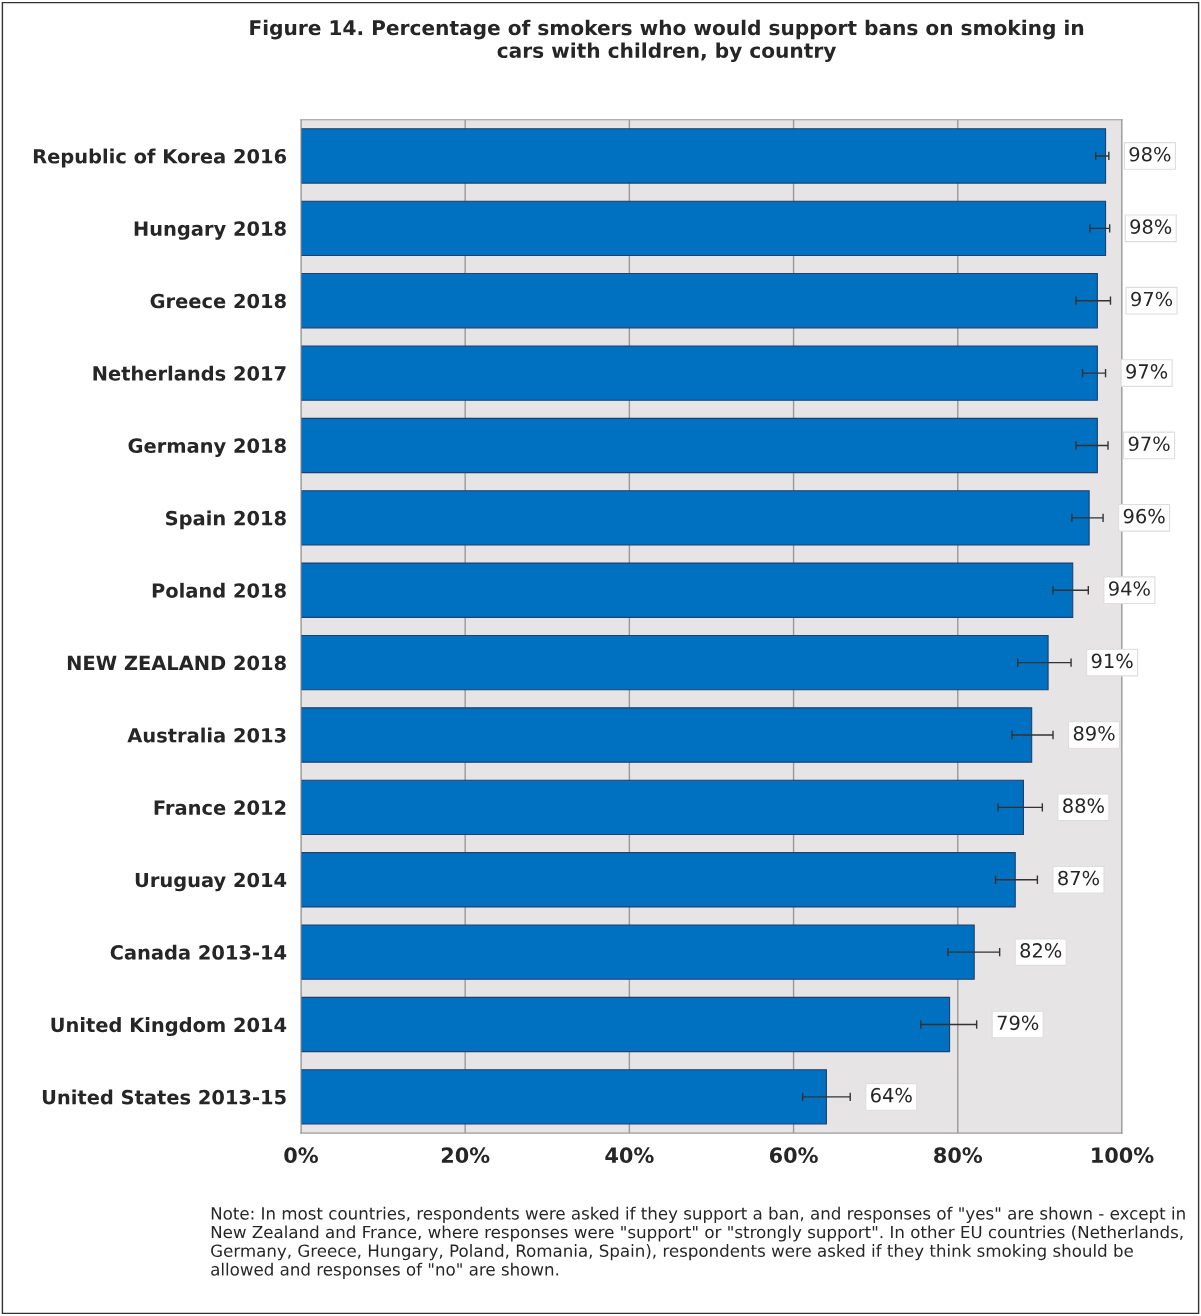 The height and width of the screenshot is (1316, 1201). What do you see at coordinates (189, 373) in the screenshot?
I see `y-tick-label: Netherlands 2017` at bounding box center [189, 373].